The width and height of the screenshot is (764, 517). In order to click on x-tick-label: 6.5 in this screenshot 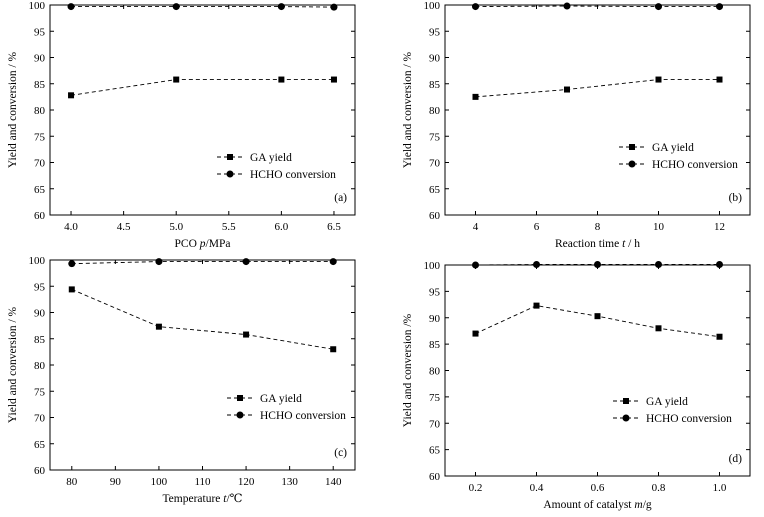, I will do `click(334, 227)`.